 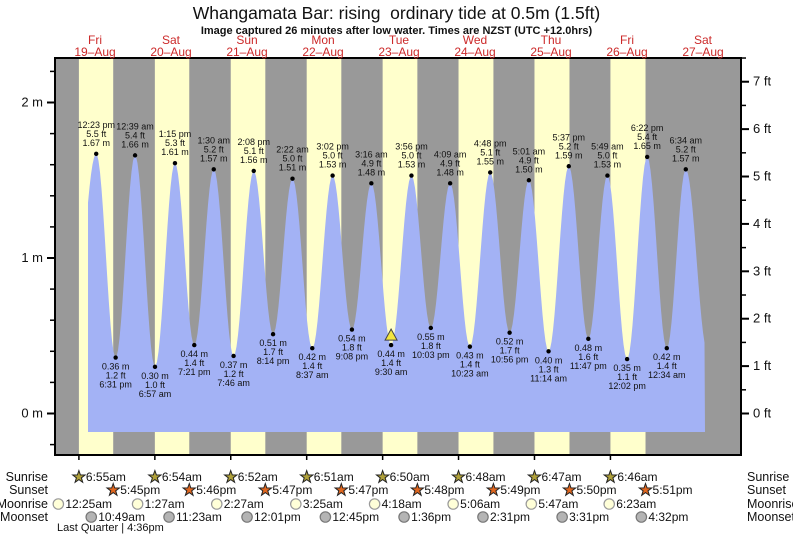 What do you see at coordinates (627, 368) in the screenshot?
I see `low-tide-m: 0.35 m` at bounding box center [627, 368].